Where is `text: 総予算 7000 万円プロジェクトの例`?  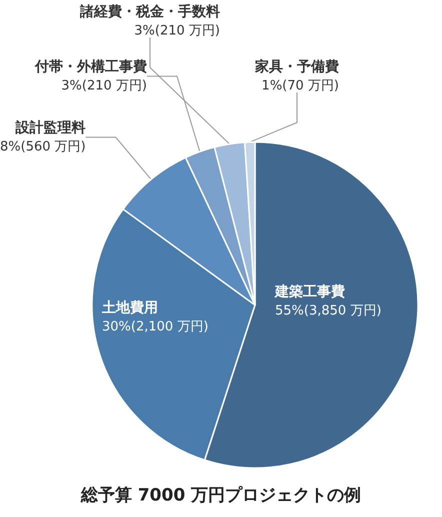 text: 総予算 7000 万円プロジェクトの例 is located at coordinates (221, 496).